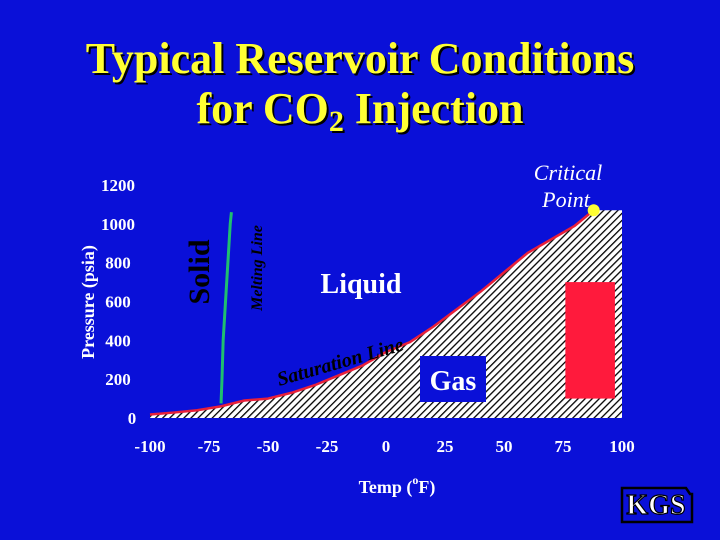 This screenshot has height=540, width=720. Describe the element at coordinates (386, 446) in the screenshot. I see `x-tick-label: 0` at that location.